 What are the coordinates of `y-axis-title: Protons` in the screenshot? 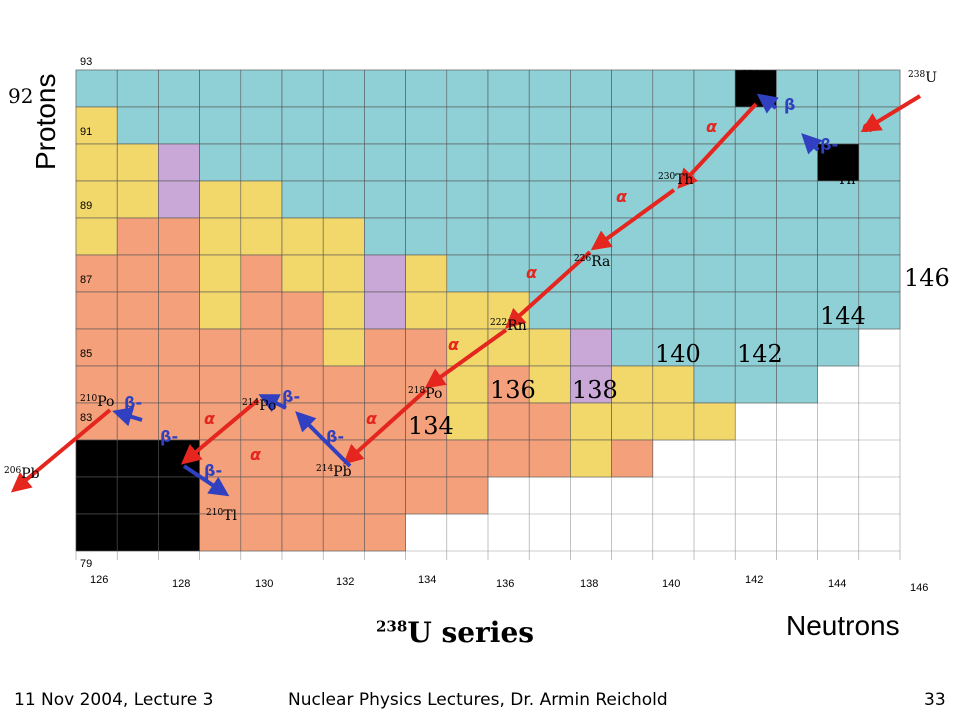 It's located at (45, 122).